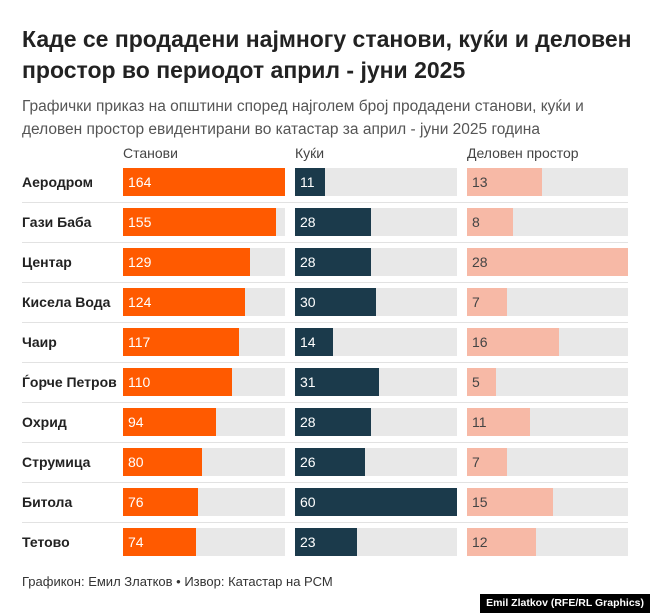  I want to click on bar-value-label: 80, so click(136, 462).